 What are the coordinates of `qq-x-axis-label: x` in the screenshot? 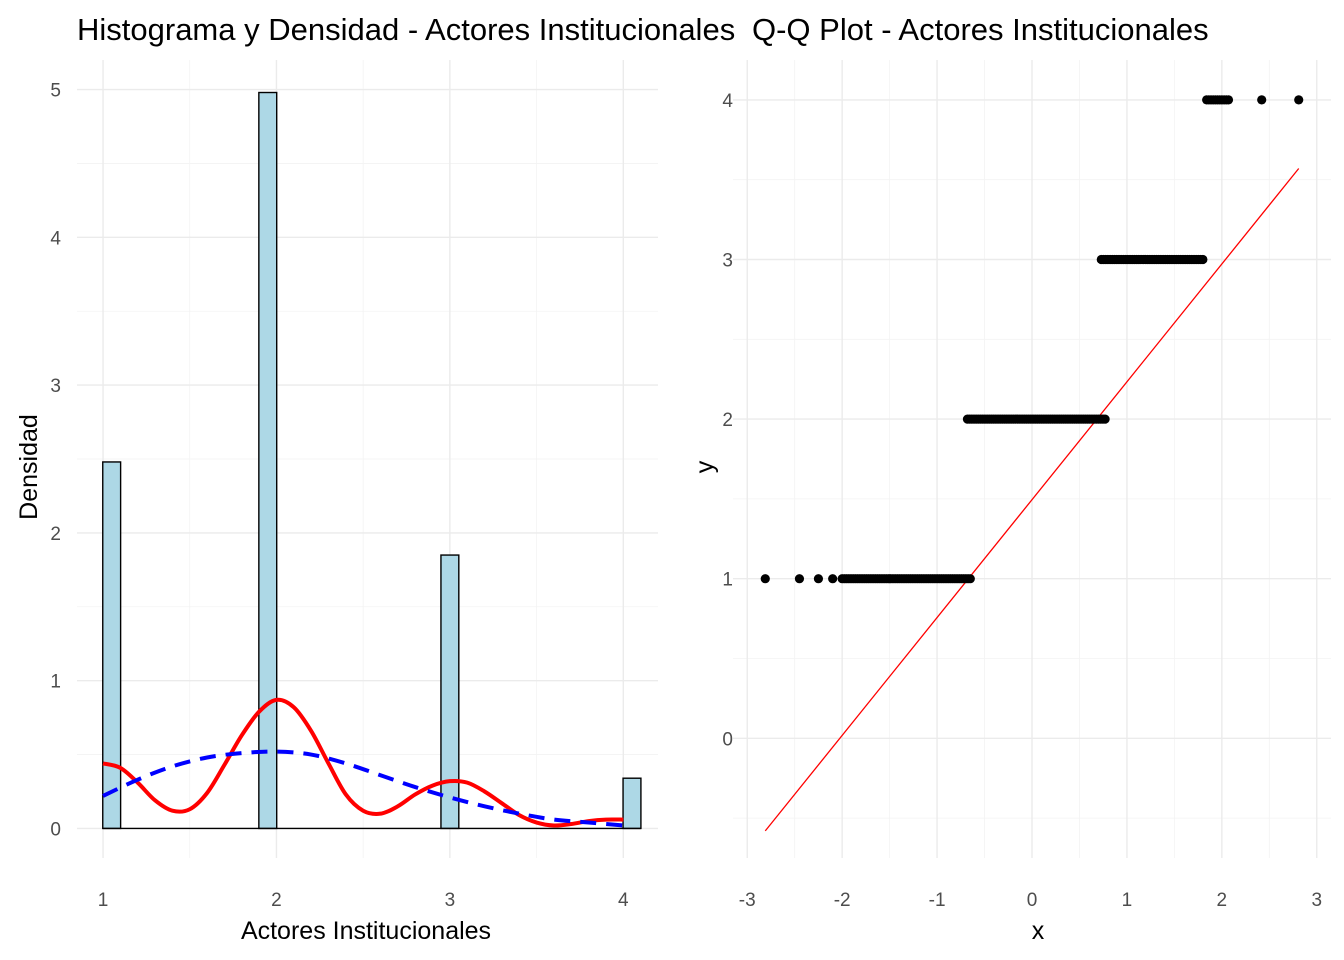 It's located at (1038, 931).